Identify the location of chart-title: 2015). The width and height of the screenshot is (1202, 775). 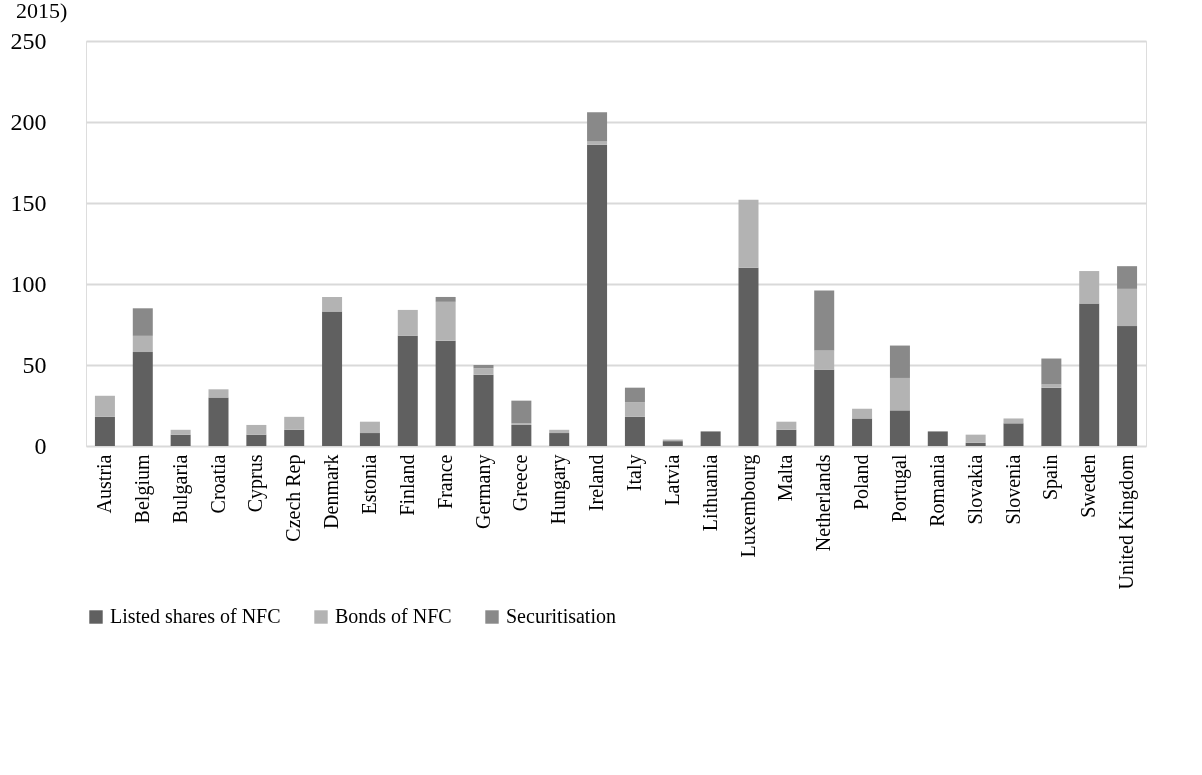
(42, 11).